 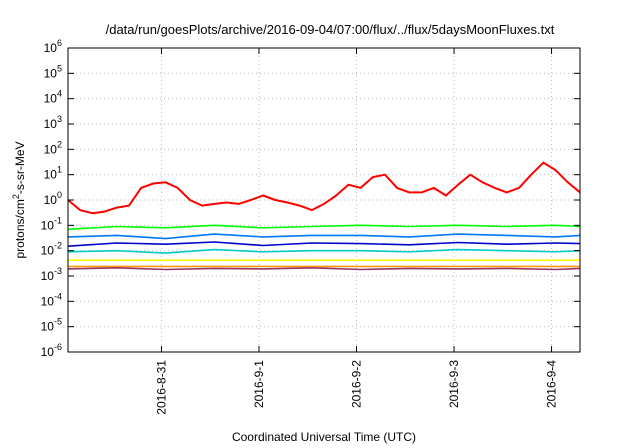 I want to click on y-tick-label: 10⁻², so click(x=51, y=249).